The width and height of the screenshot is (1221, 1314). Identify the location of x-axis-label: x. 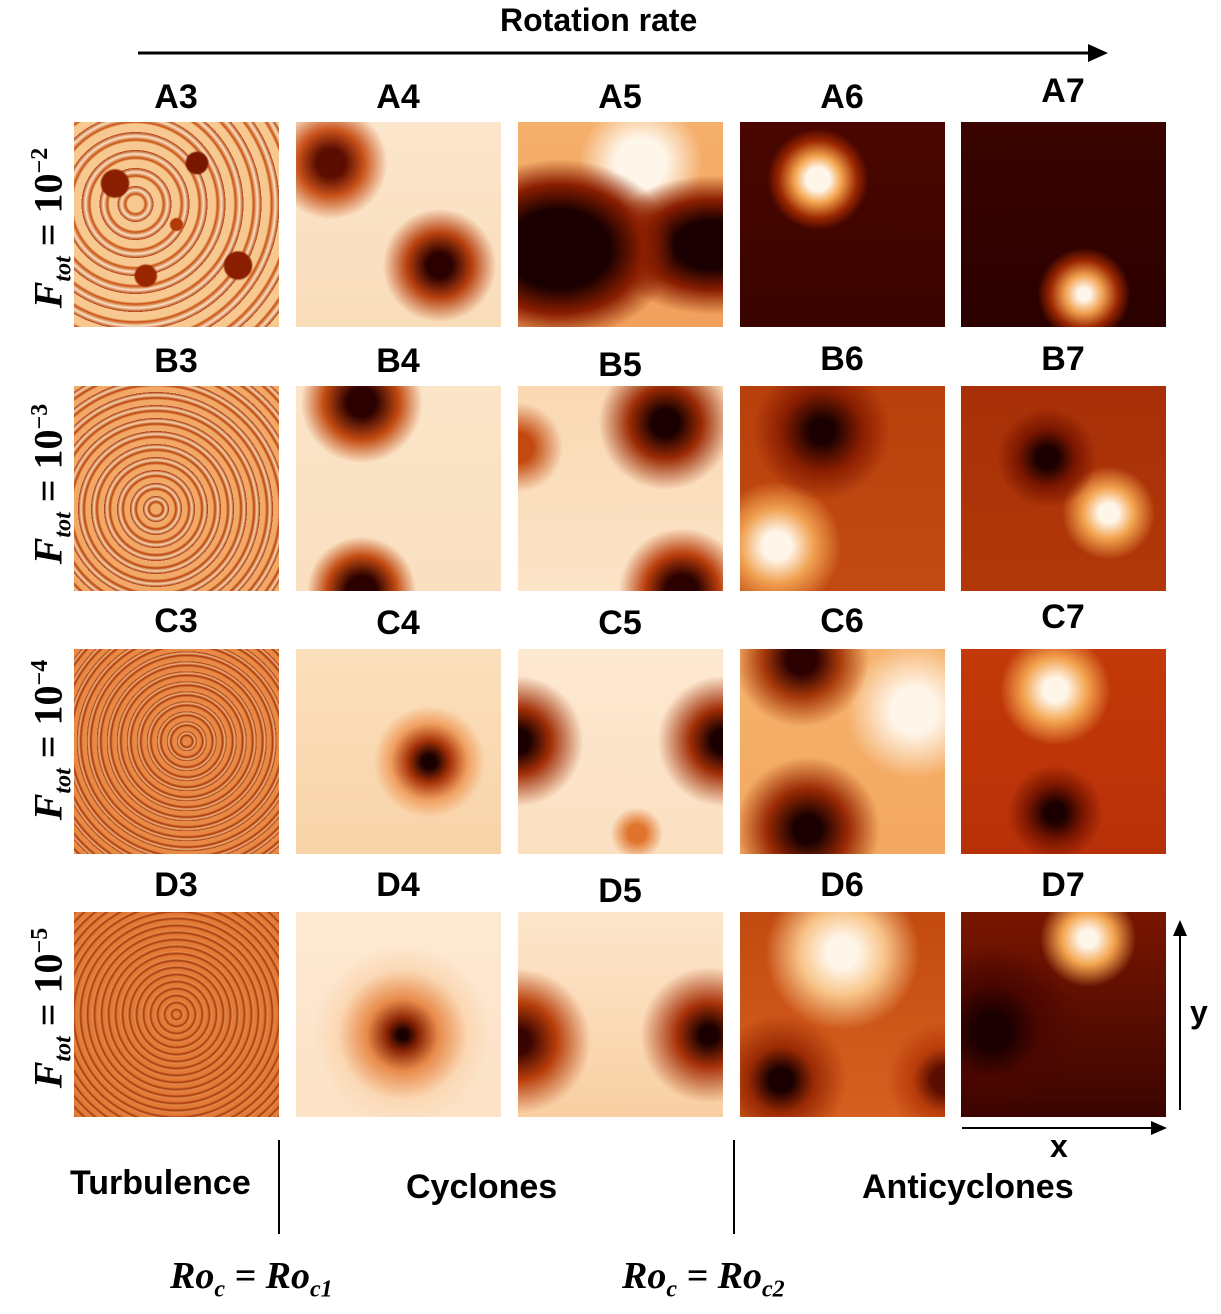
(1059, 1146).